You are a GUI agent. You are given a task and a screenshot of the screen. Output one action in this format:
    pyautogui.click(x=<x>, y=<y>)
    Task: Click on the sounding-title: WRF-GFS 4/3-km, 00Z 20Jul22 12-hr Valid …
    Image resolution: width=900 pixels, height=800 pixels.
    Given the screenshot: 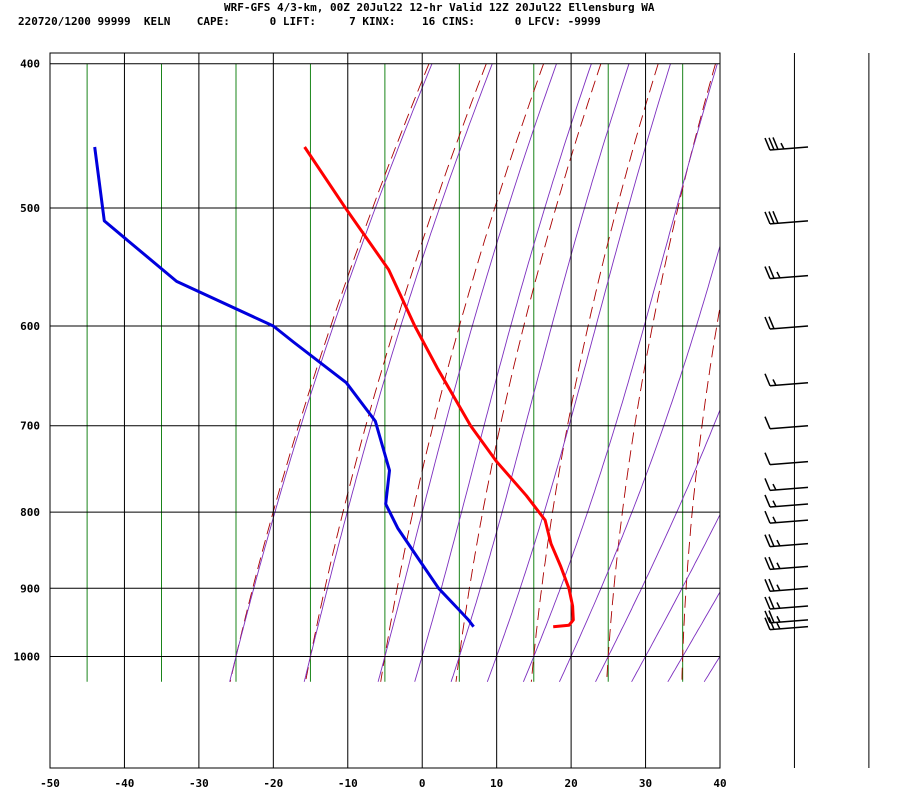 What is the action you would take?
    pyautogui.click(x=439, y=7)
    